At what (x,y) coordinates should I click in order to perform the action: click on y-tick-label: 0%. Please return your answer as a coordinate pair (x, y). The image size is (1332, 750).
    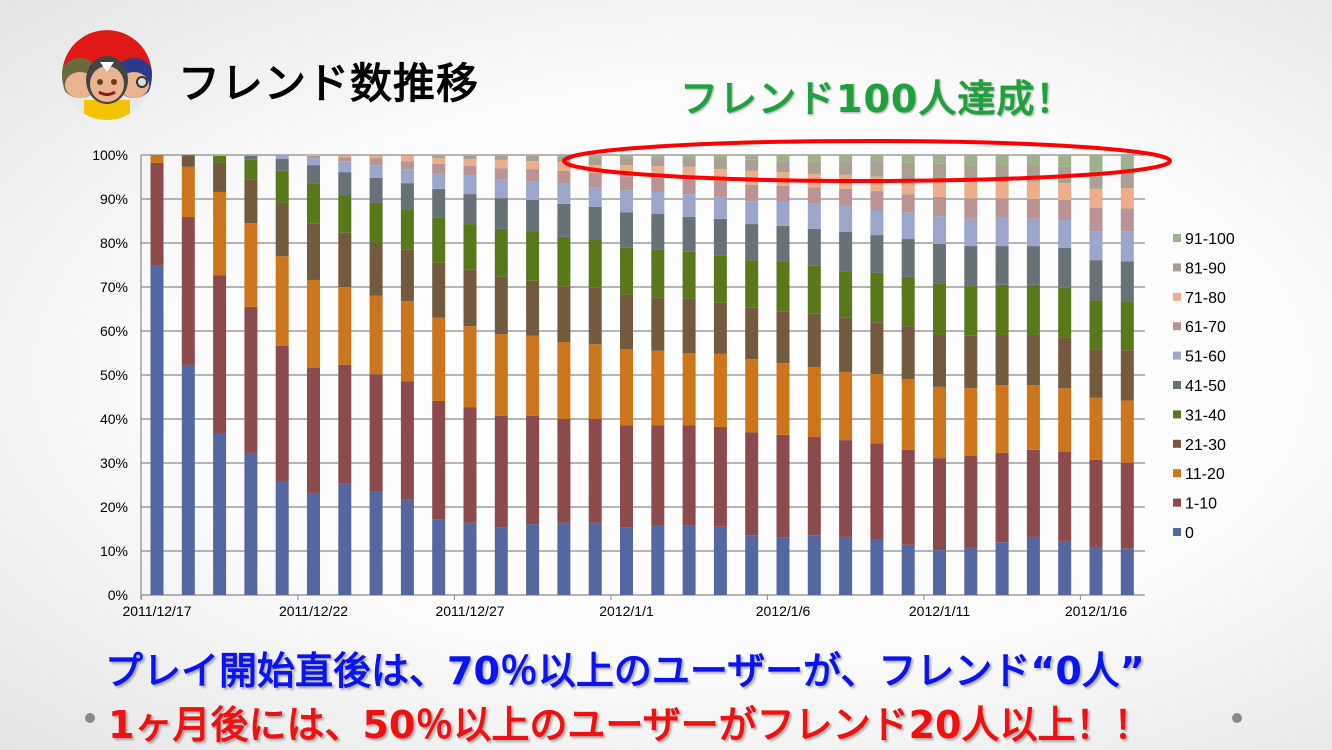
    Looking at the image, I should click on (118, 595).